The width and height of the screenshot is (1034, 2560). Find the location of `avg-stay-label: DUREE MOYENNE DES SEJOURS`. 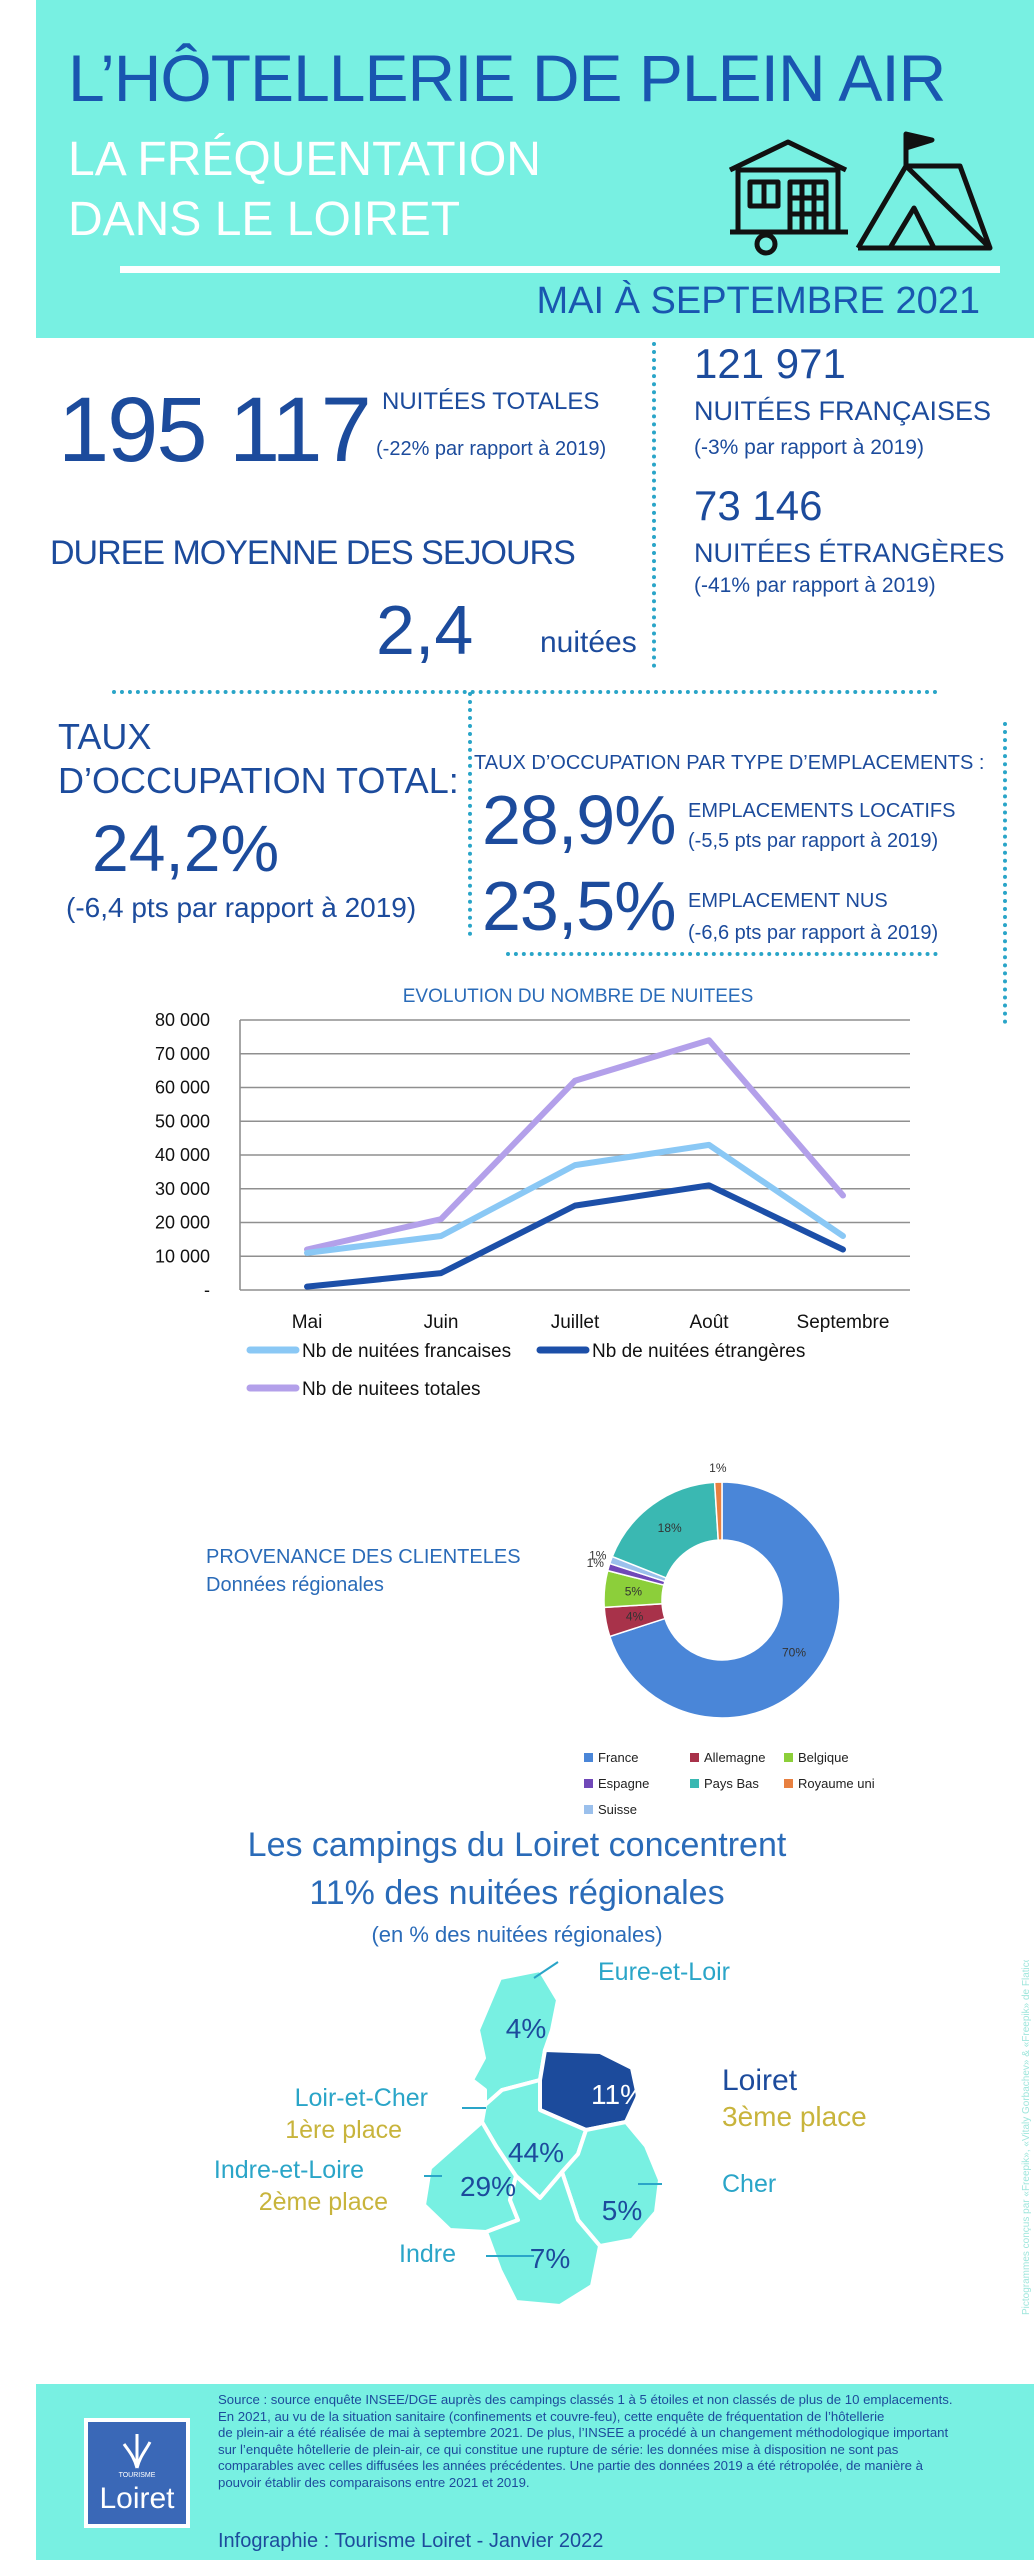

avg-stay-label: DUREE MOYENNE DES SEJOURS is located at coordinates (313, 553).